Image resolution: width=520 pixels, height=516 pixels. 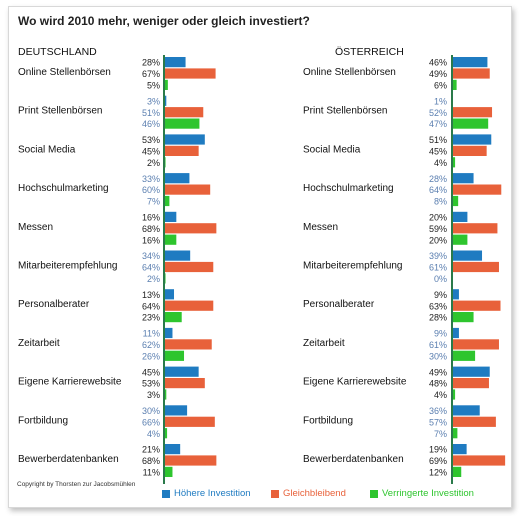 I want to click on category-label-de: Zeitarbeit, so click(x=39, y=343).